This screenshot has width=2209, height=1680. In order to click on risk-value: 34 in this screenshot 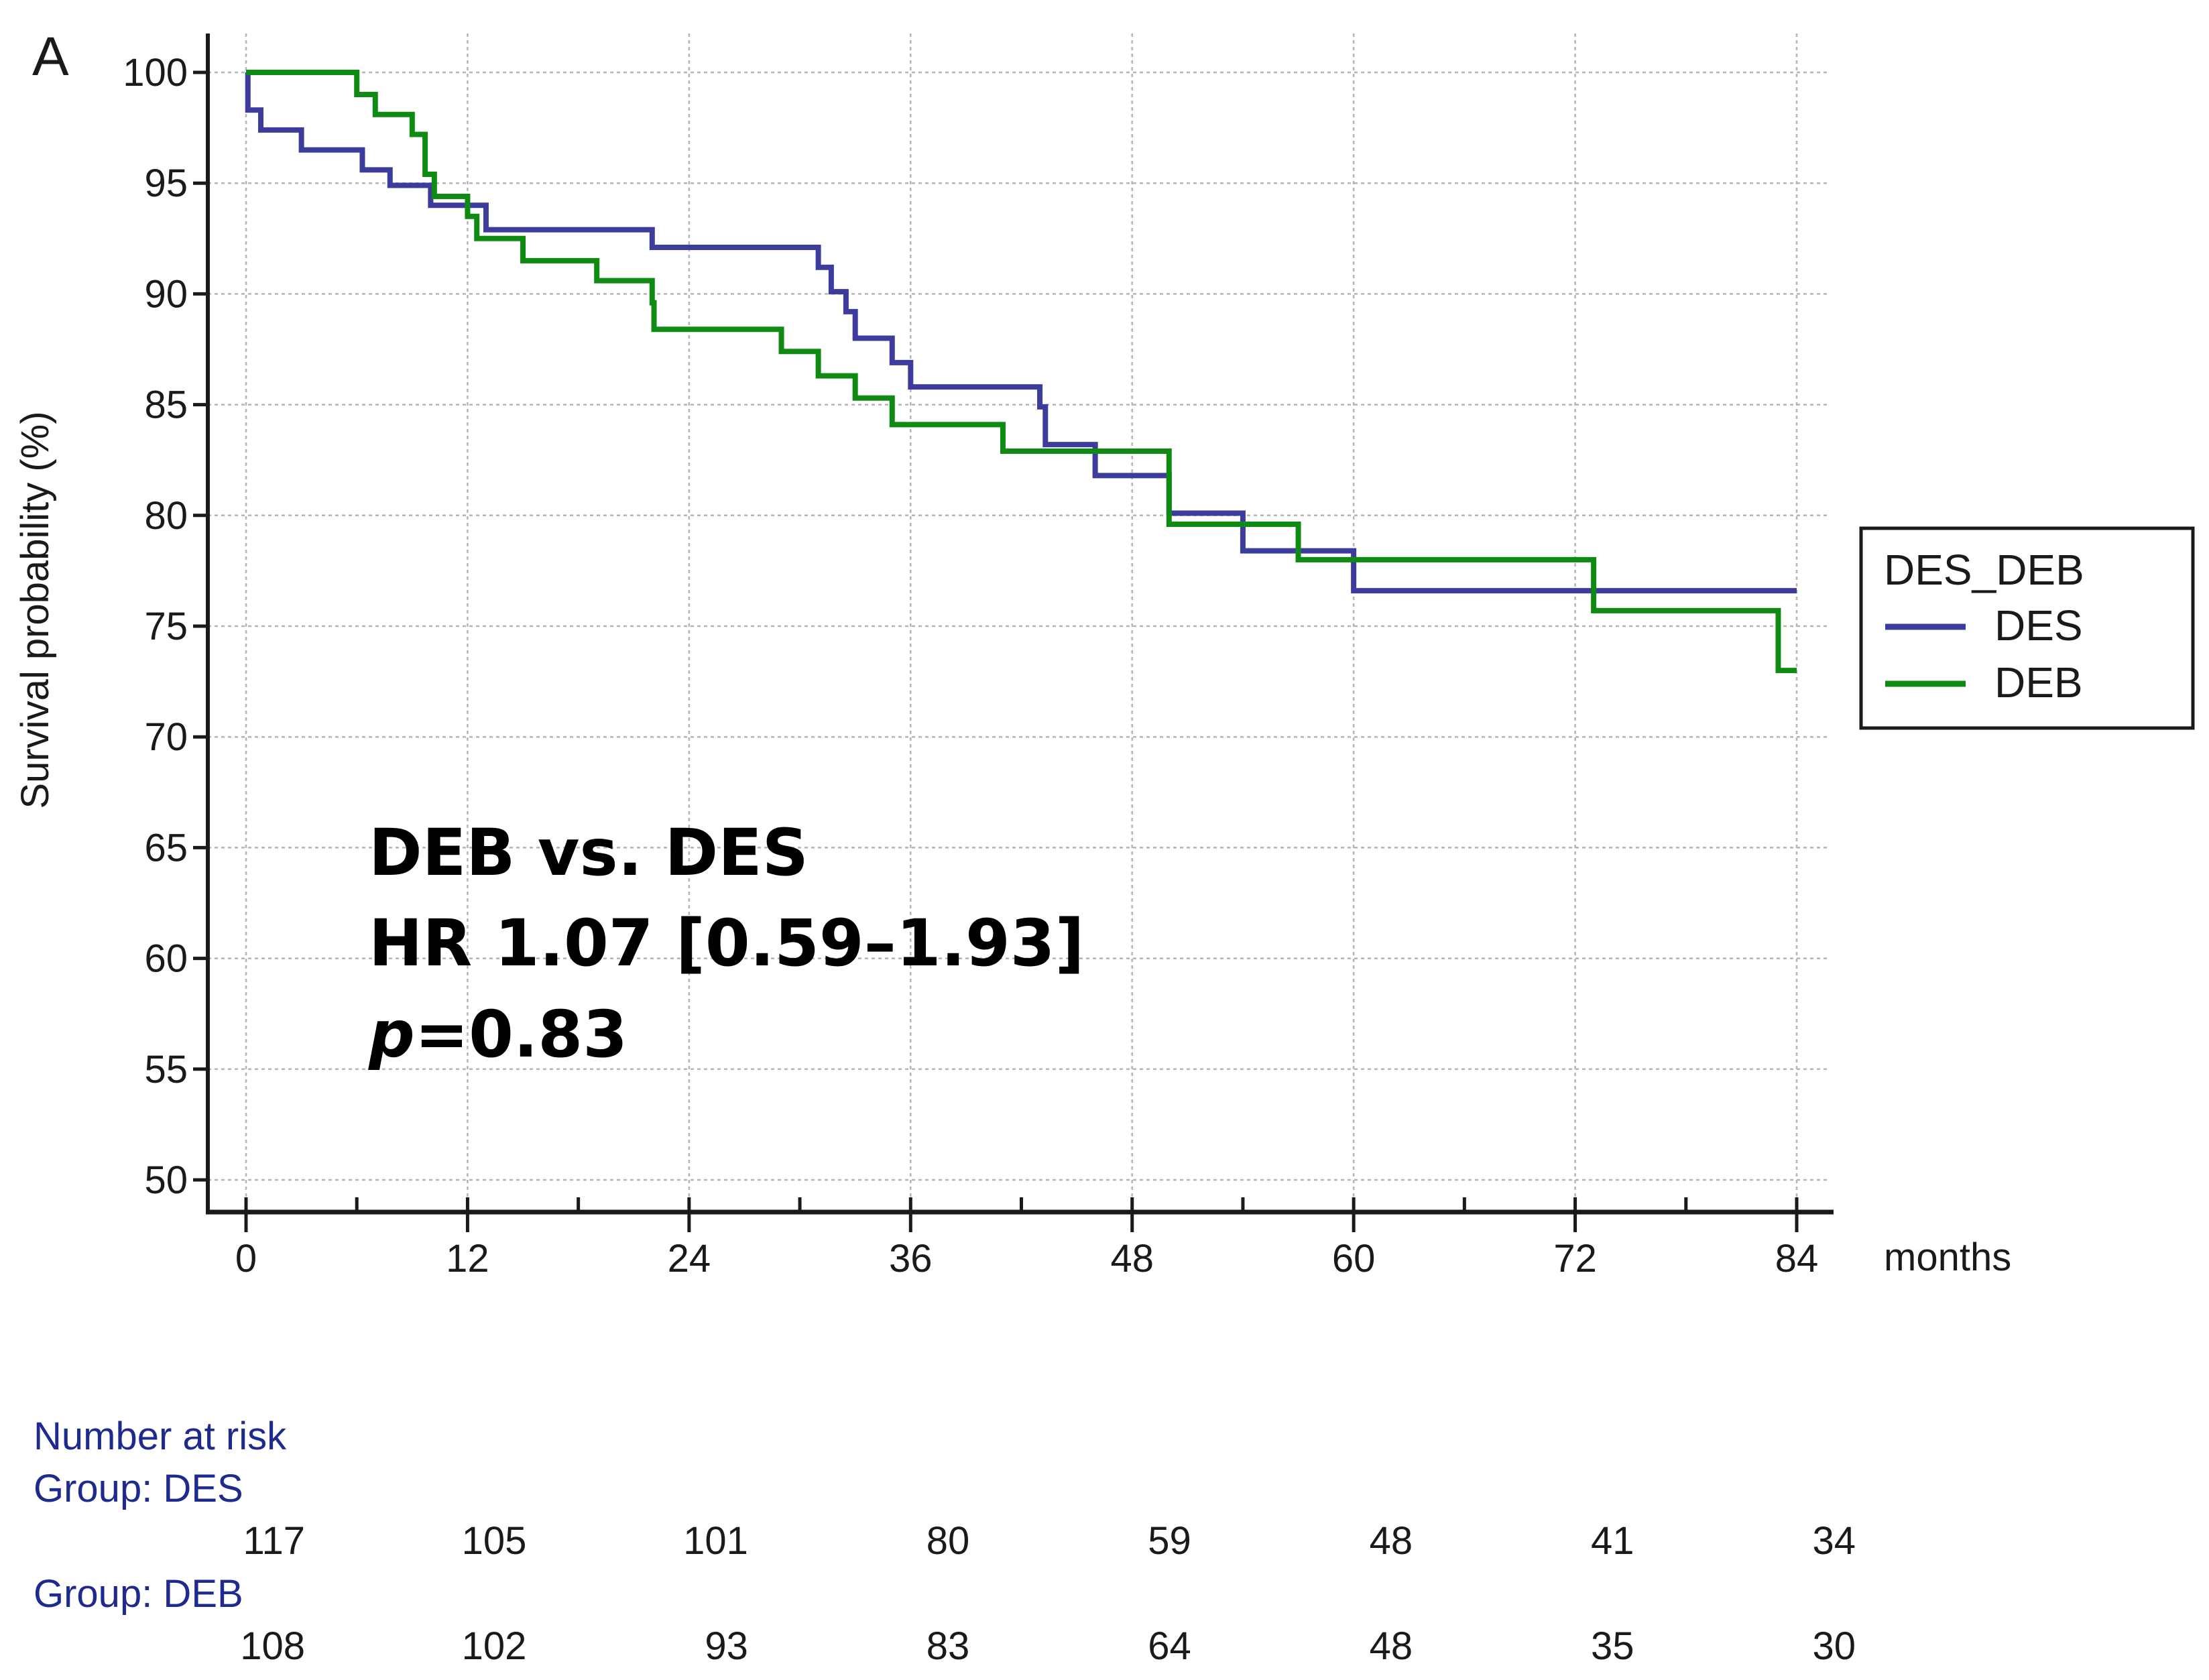, I will do `click(1834, 1541)`.